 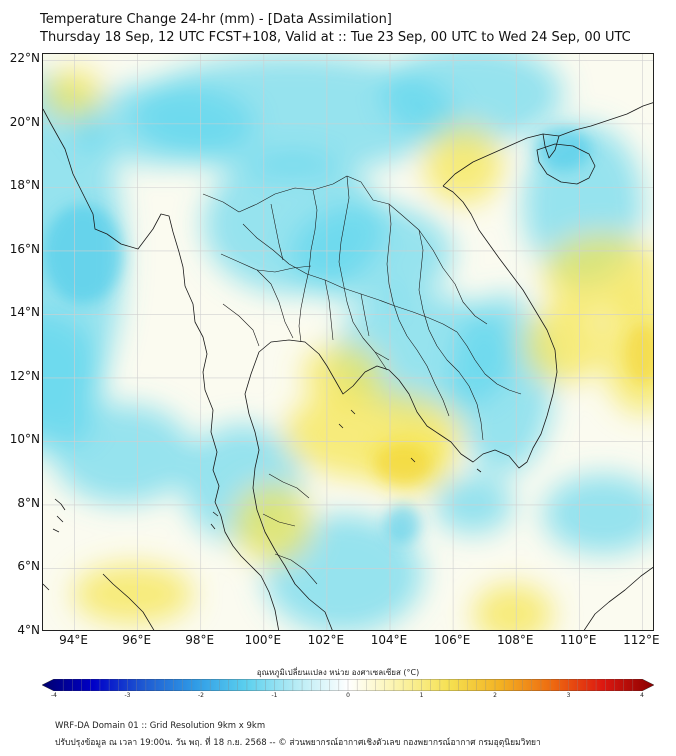 I want to click on hainan-island, so click(x=566, y=164).